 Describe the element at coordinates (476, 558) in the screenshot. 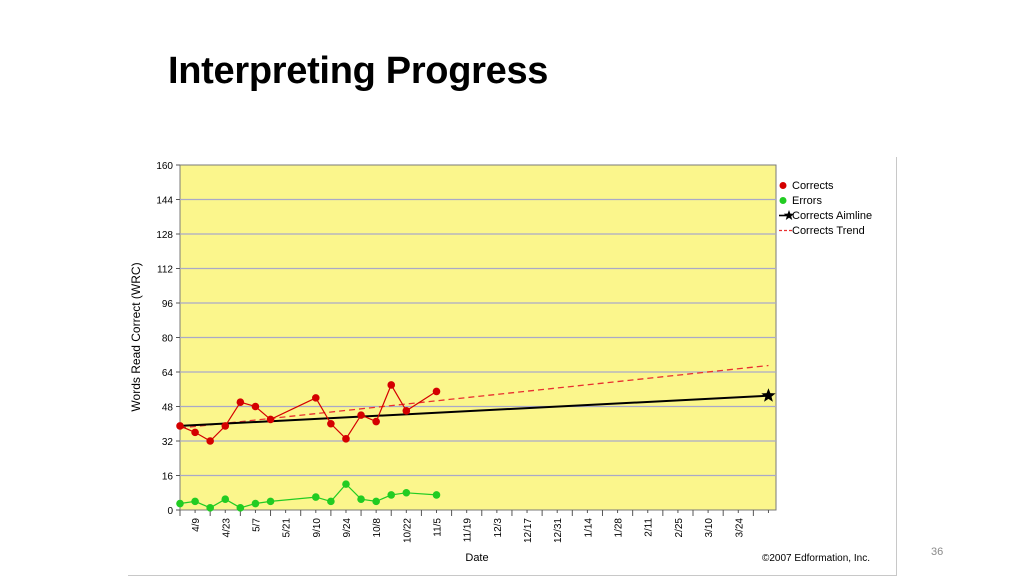

I see `x-axis-label: Date` at that location.